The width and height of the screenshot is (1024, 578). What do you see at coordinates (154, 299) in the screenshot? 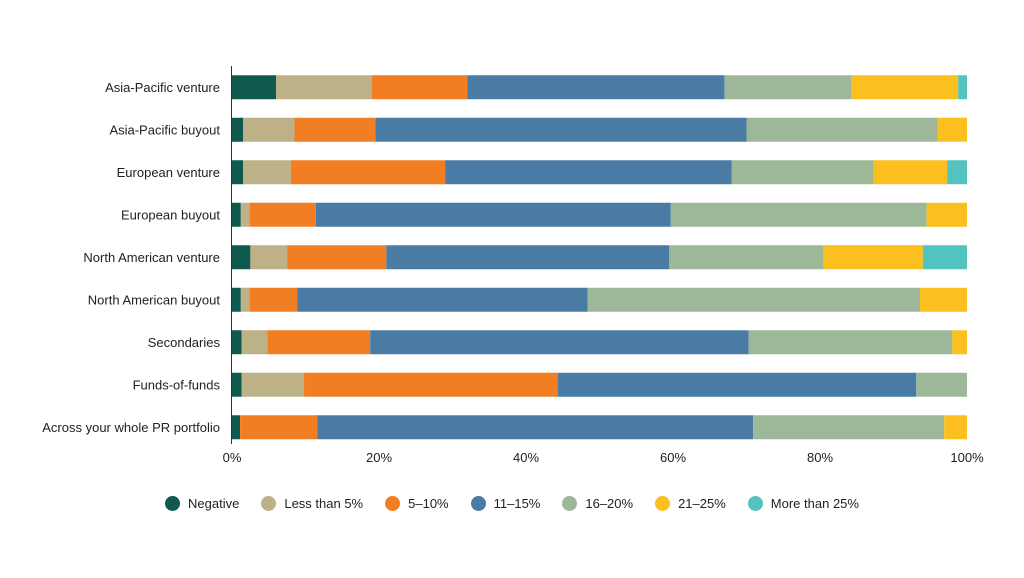
I see `category-label: North American buyout` at bounding box center [154, 299].